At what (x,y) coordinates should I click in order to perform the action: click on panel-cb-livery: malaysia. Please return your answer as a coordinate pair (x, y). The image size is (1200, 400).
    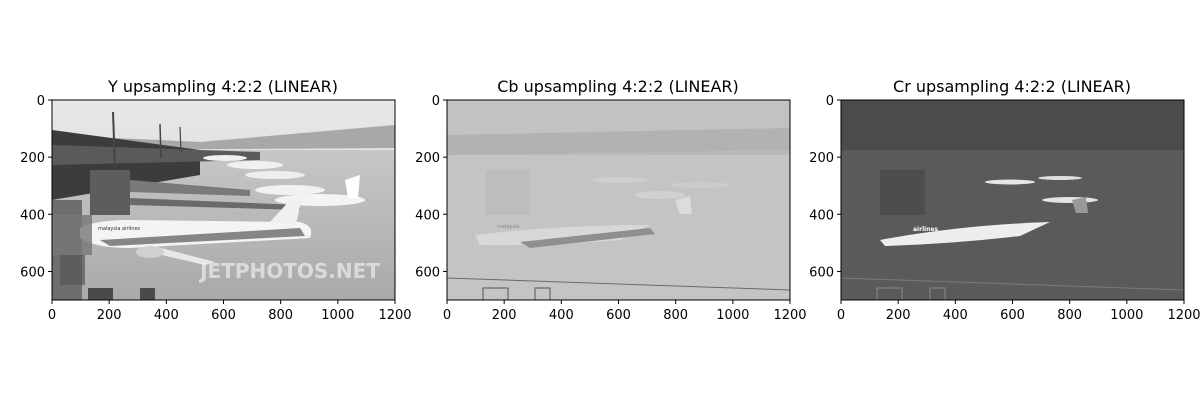
    Looking at the image, I should click on (508, 227).